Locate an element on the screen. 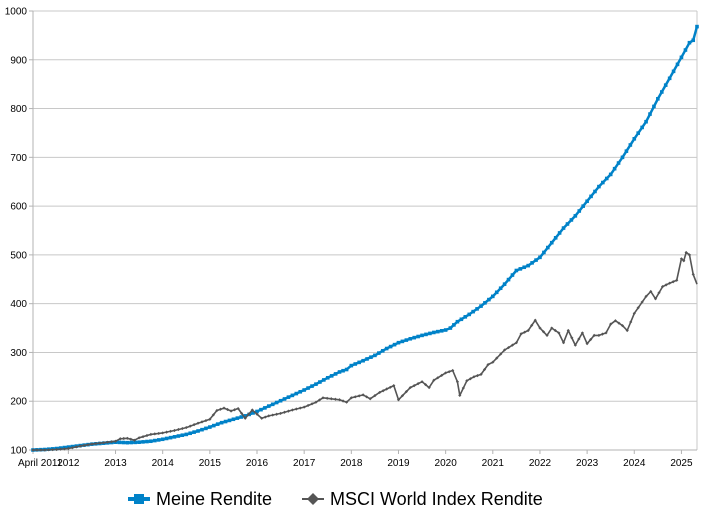 This screenshot has width=703, height=513. x-tick-label-april-2011: April 2011 is located at coordinates (40, 463).